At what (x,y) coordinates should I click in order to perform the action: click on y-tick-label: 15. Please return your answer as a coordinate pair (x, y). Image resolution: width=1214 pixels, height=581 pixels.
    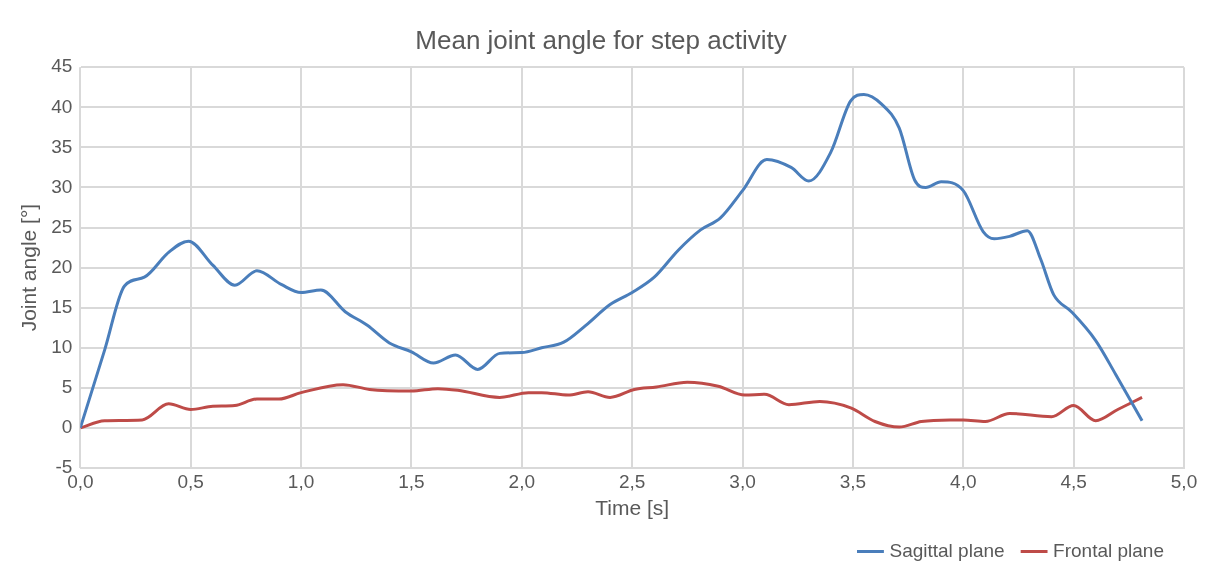
    Looking at the image, I should click on (62, 306).